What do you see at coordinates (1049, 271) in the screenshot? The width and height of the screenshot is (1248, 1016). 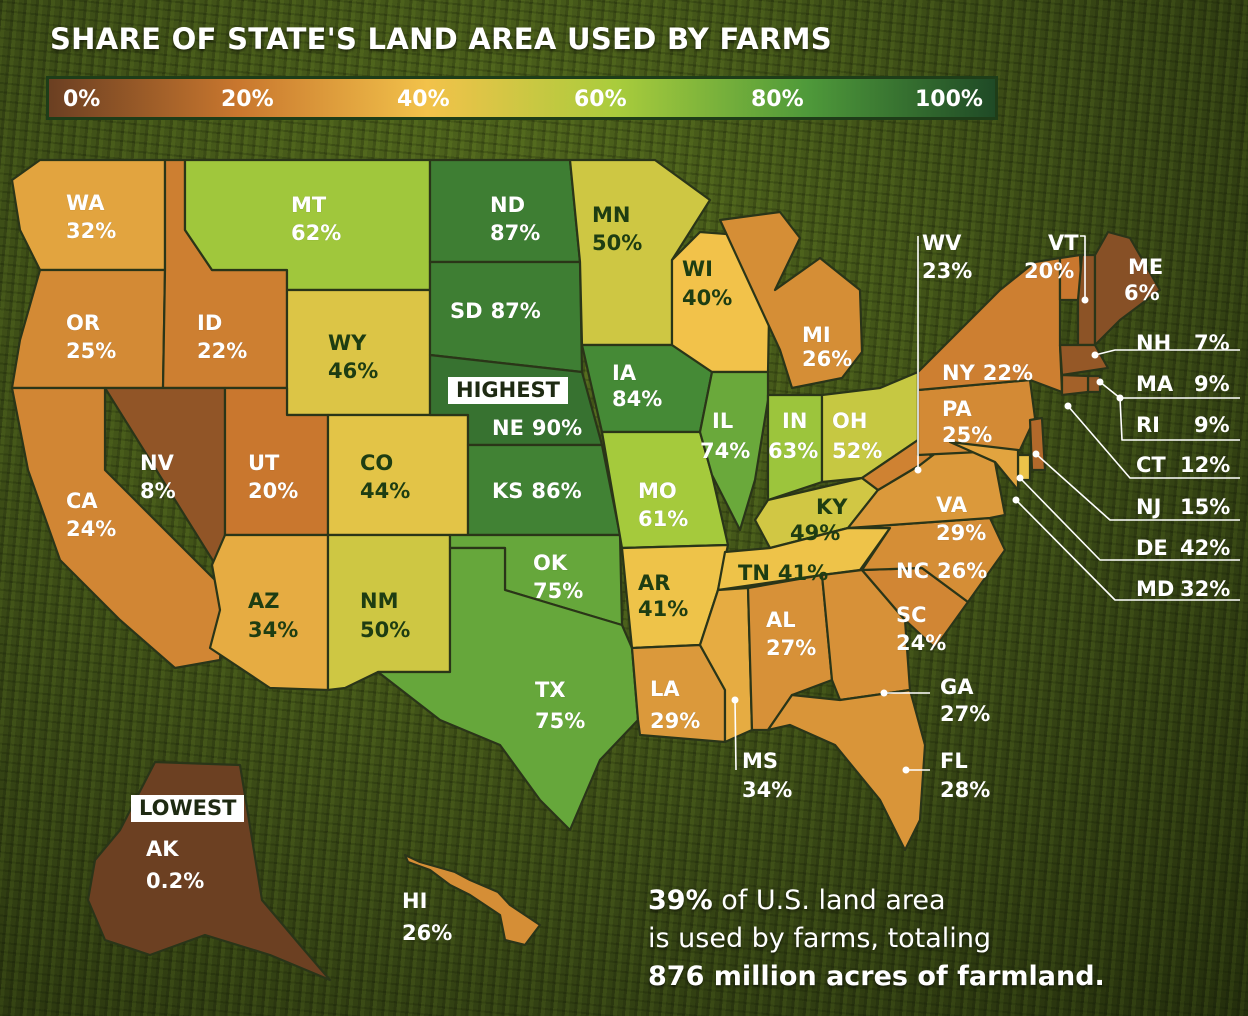 I see `state-value-vt: 20%` at bounding box center [1049, 271].